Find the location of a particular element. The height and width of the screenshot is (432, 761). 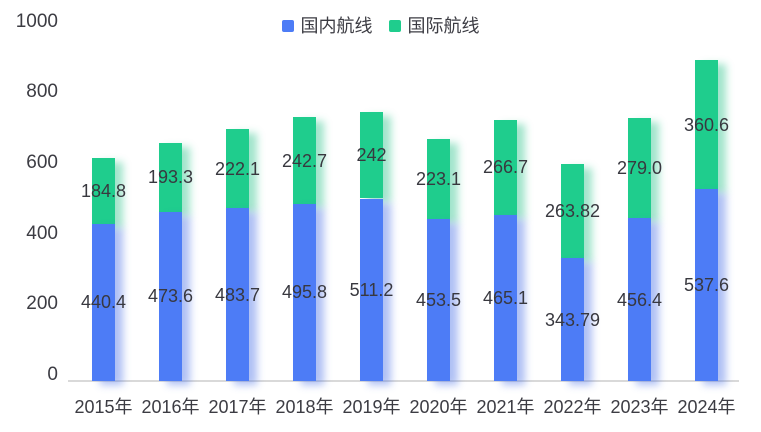

bar-label-domestic: 473.6 is located at coordinates (170, 296).